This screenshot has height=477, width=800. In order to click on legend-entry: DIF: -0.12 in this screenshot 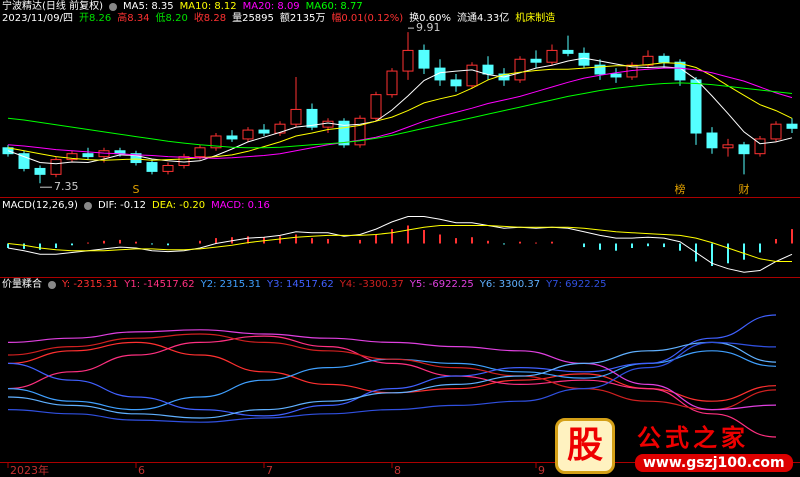, I will do `click(121, 205)`.